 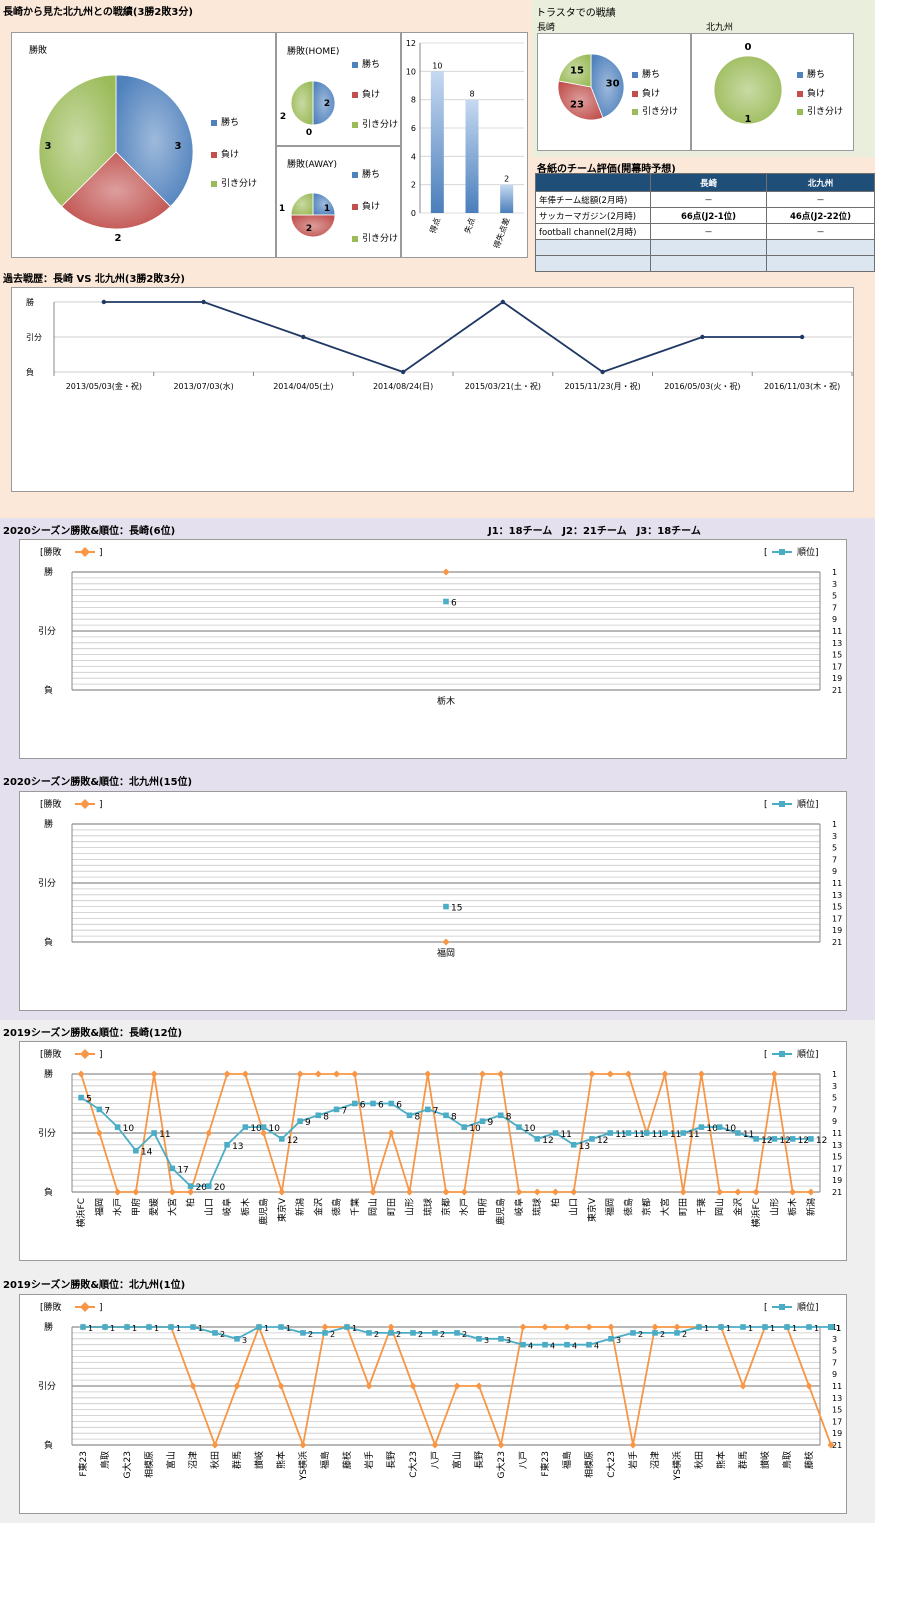 What do you see at coordinates (782, 1307) in the screenshot?
I see `legend-rank-marker` at bounding box center [782, 1307].